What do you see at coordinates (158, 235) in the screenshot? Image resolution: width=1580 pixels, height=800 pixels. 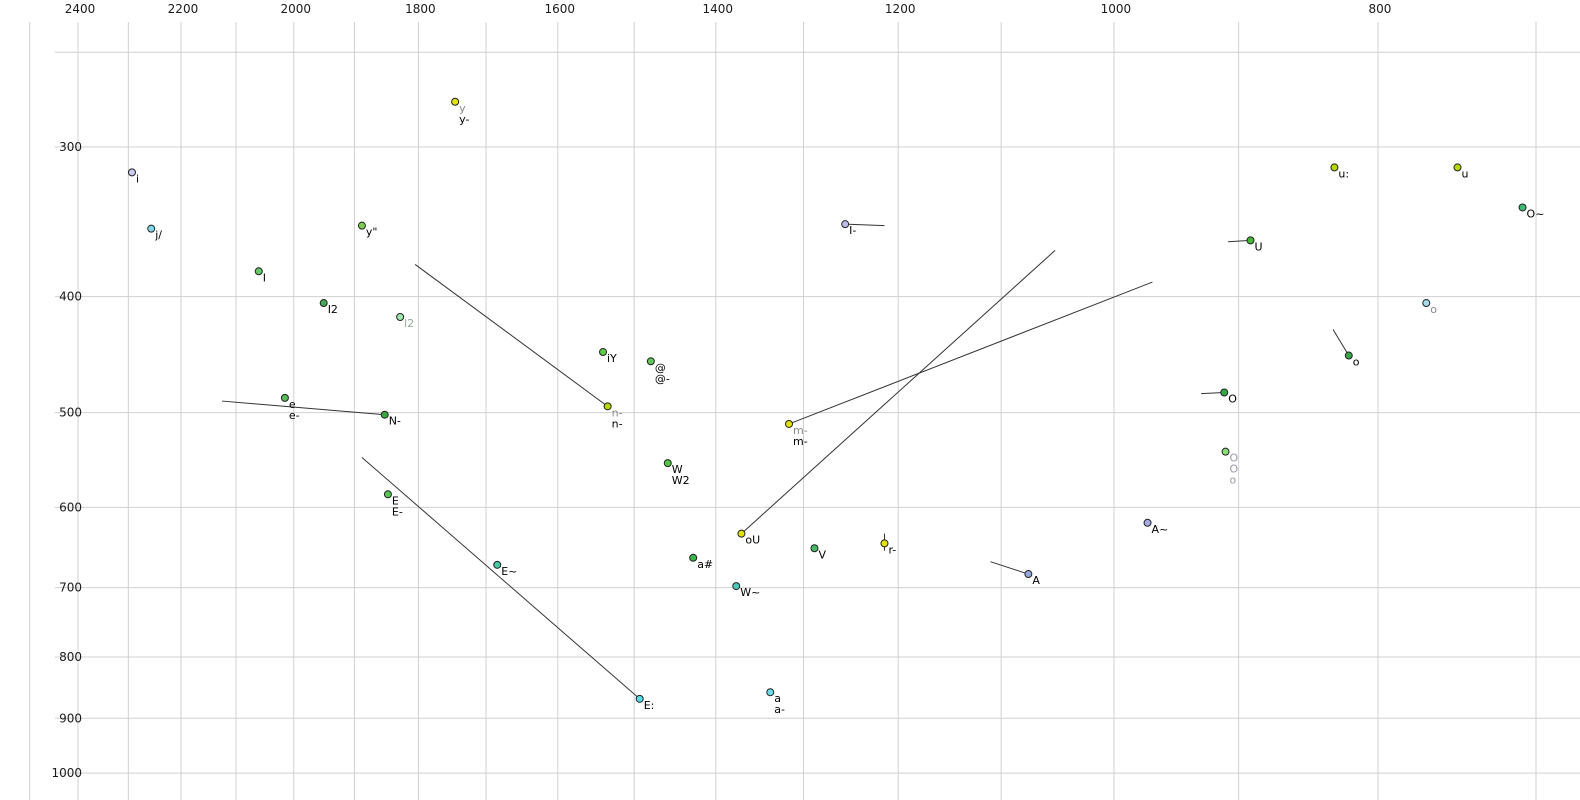 I see `point-label: j/` at bounding box center [158, 235].